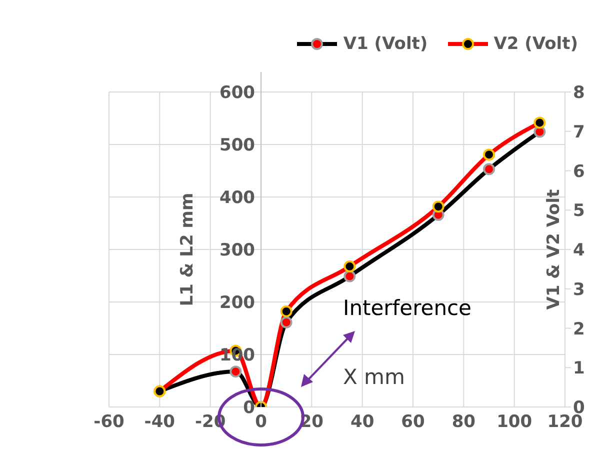  Describe the element at coordinates (238, 250) in the screenshot. I see `y-tick-label: 300` at that location.